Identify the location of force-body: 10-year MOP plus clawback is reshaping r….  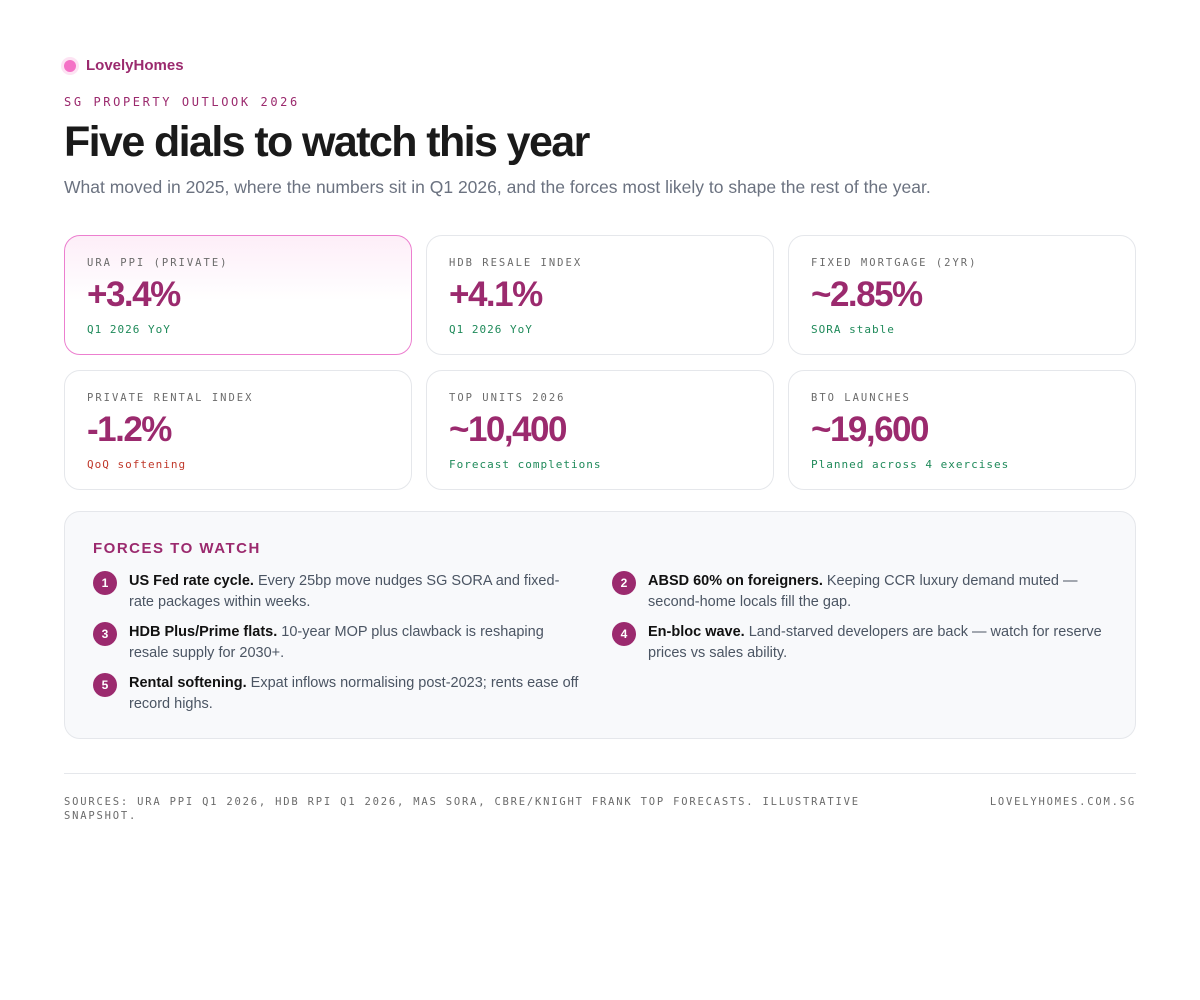
(336, 642).